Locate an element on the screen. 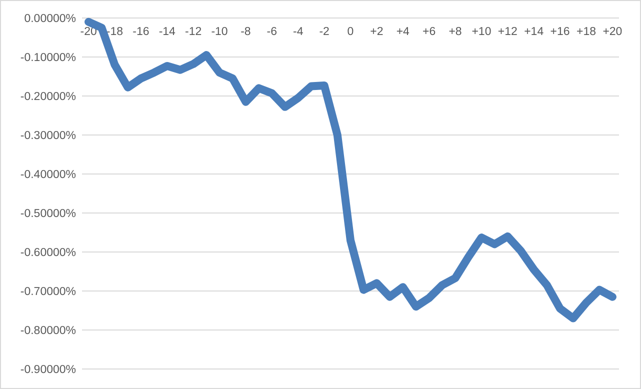 The width and height of the screenshot is (641, 389). y-tick-label: -0.30000% is located at coordinates (48, 136).